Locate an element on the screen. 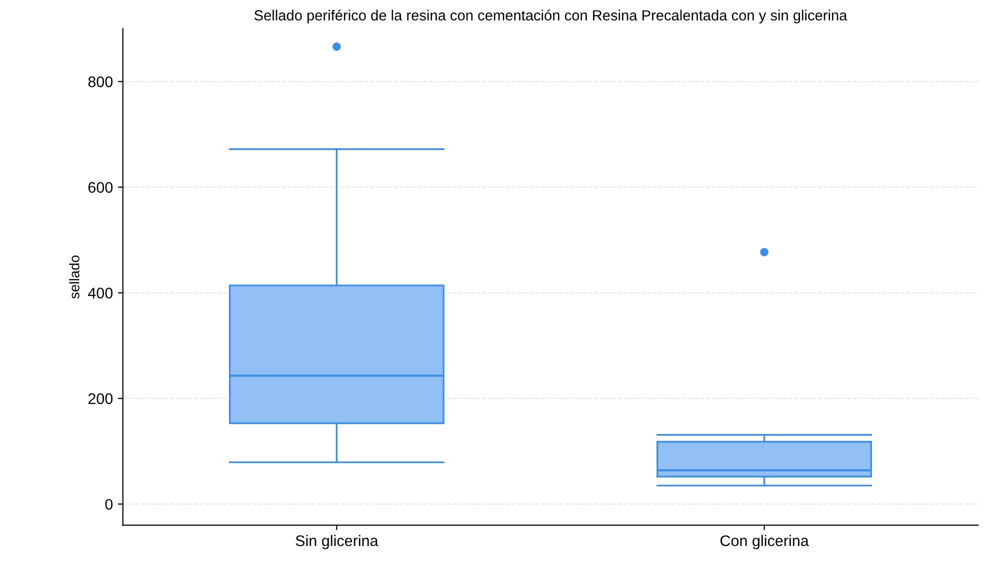 The image size is (983, 574). y-tick-label: 200 is located at coordinates (100, 398).